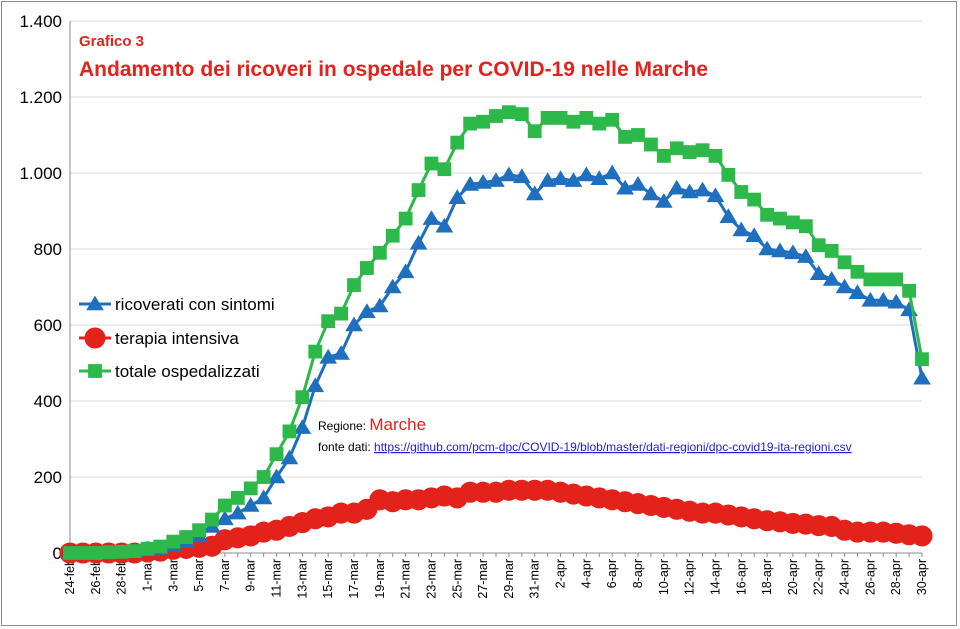 This screenshot has width=960, height=629. I want to click on x-tick-label: 2-apr, so click(561, 573).